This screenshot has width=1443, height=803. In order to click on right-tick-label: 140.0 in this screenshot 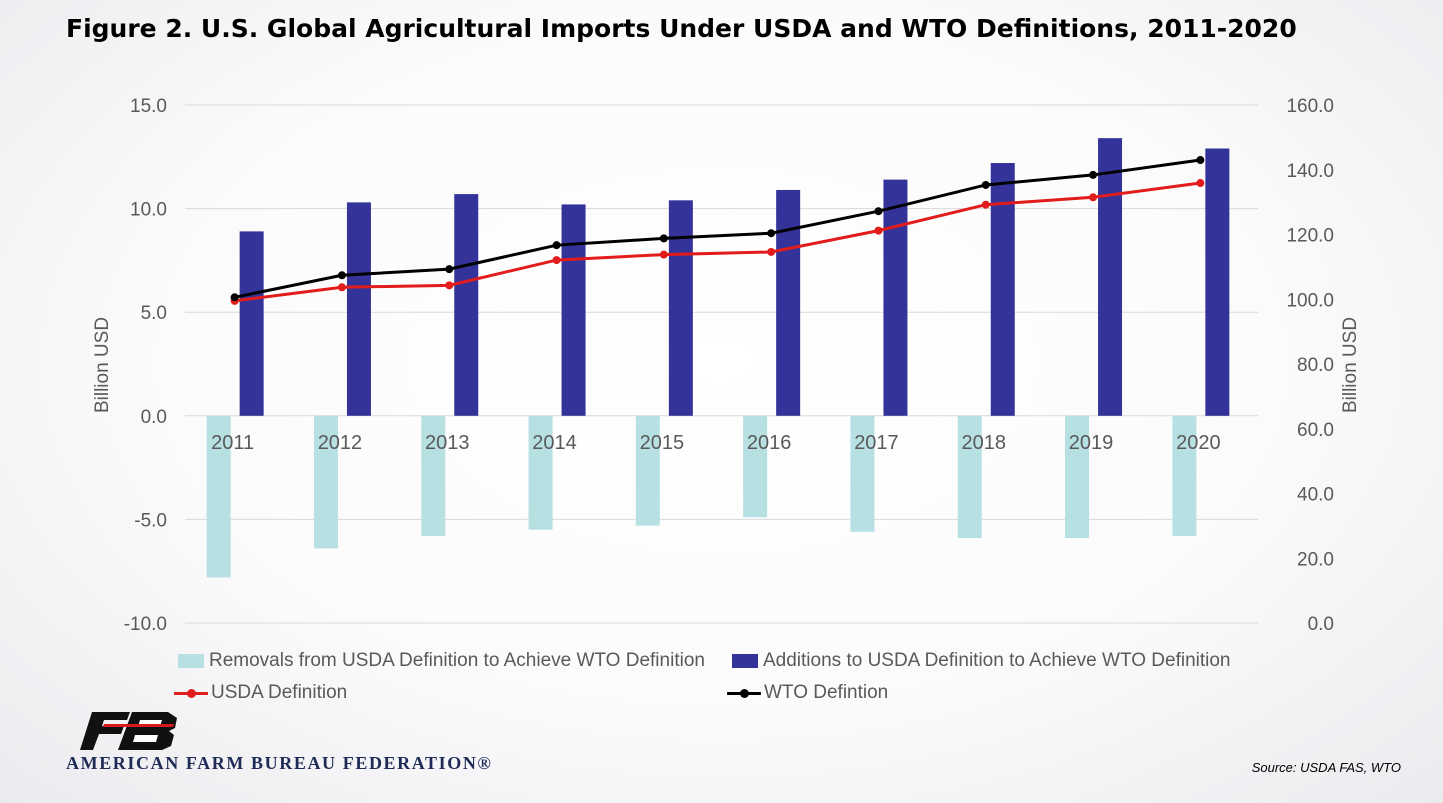, I will do `click(1310, 171)`.